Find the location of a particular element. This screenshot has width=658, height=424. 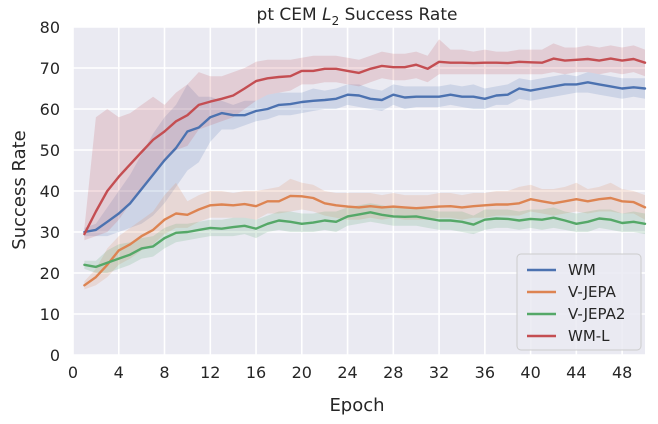

x-tick-label: 40 is located at coordinates (530, 372).